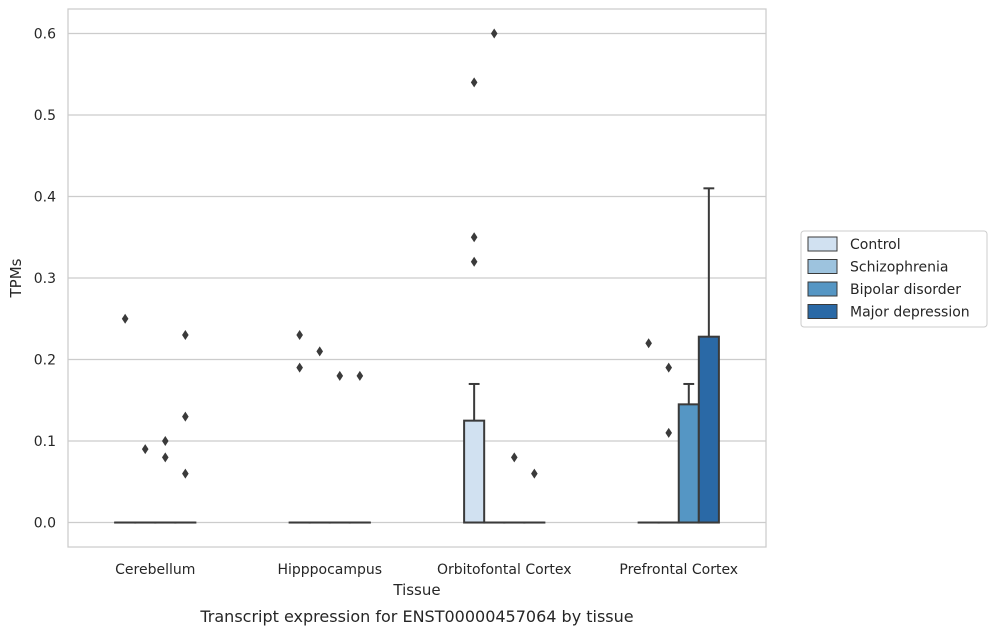 This screenshot has width=997, height=634. I want to click on legend-label: Schizophrenia, so click(899, 268).